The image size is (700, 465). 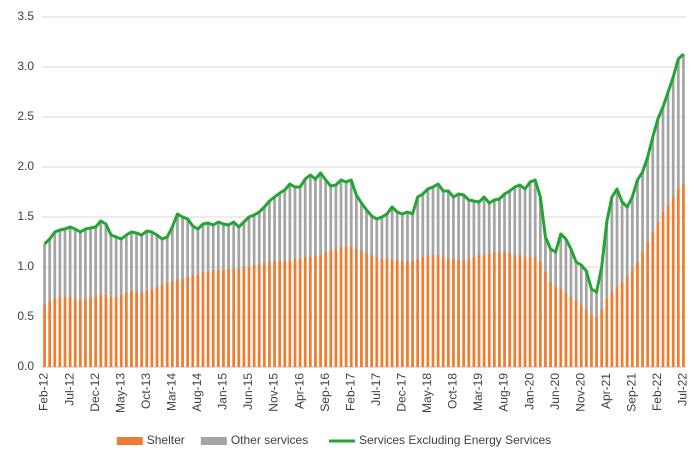 I want to click on x-tick-label: May-18, so click(x=427, y=393).